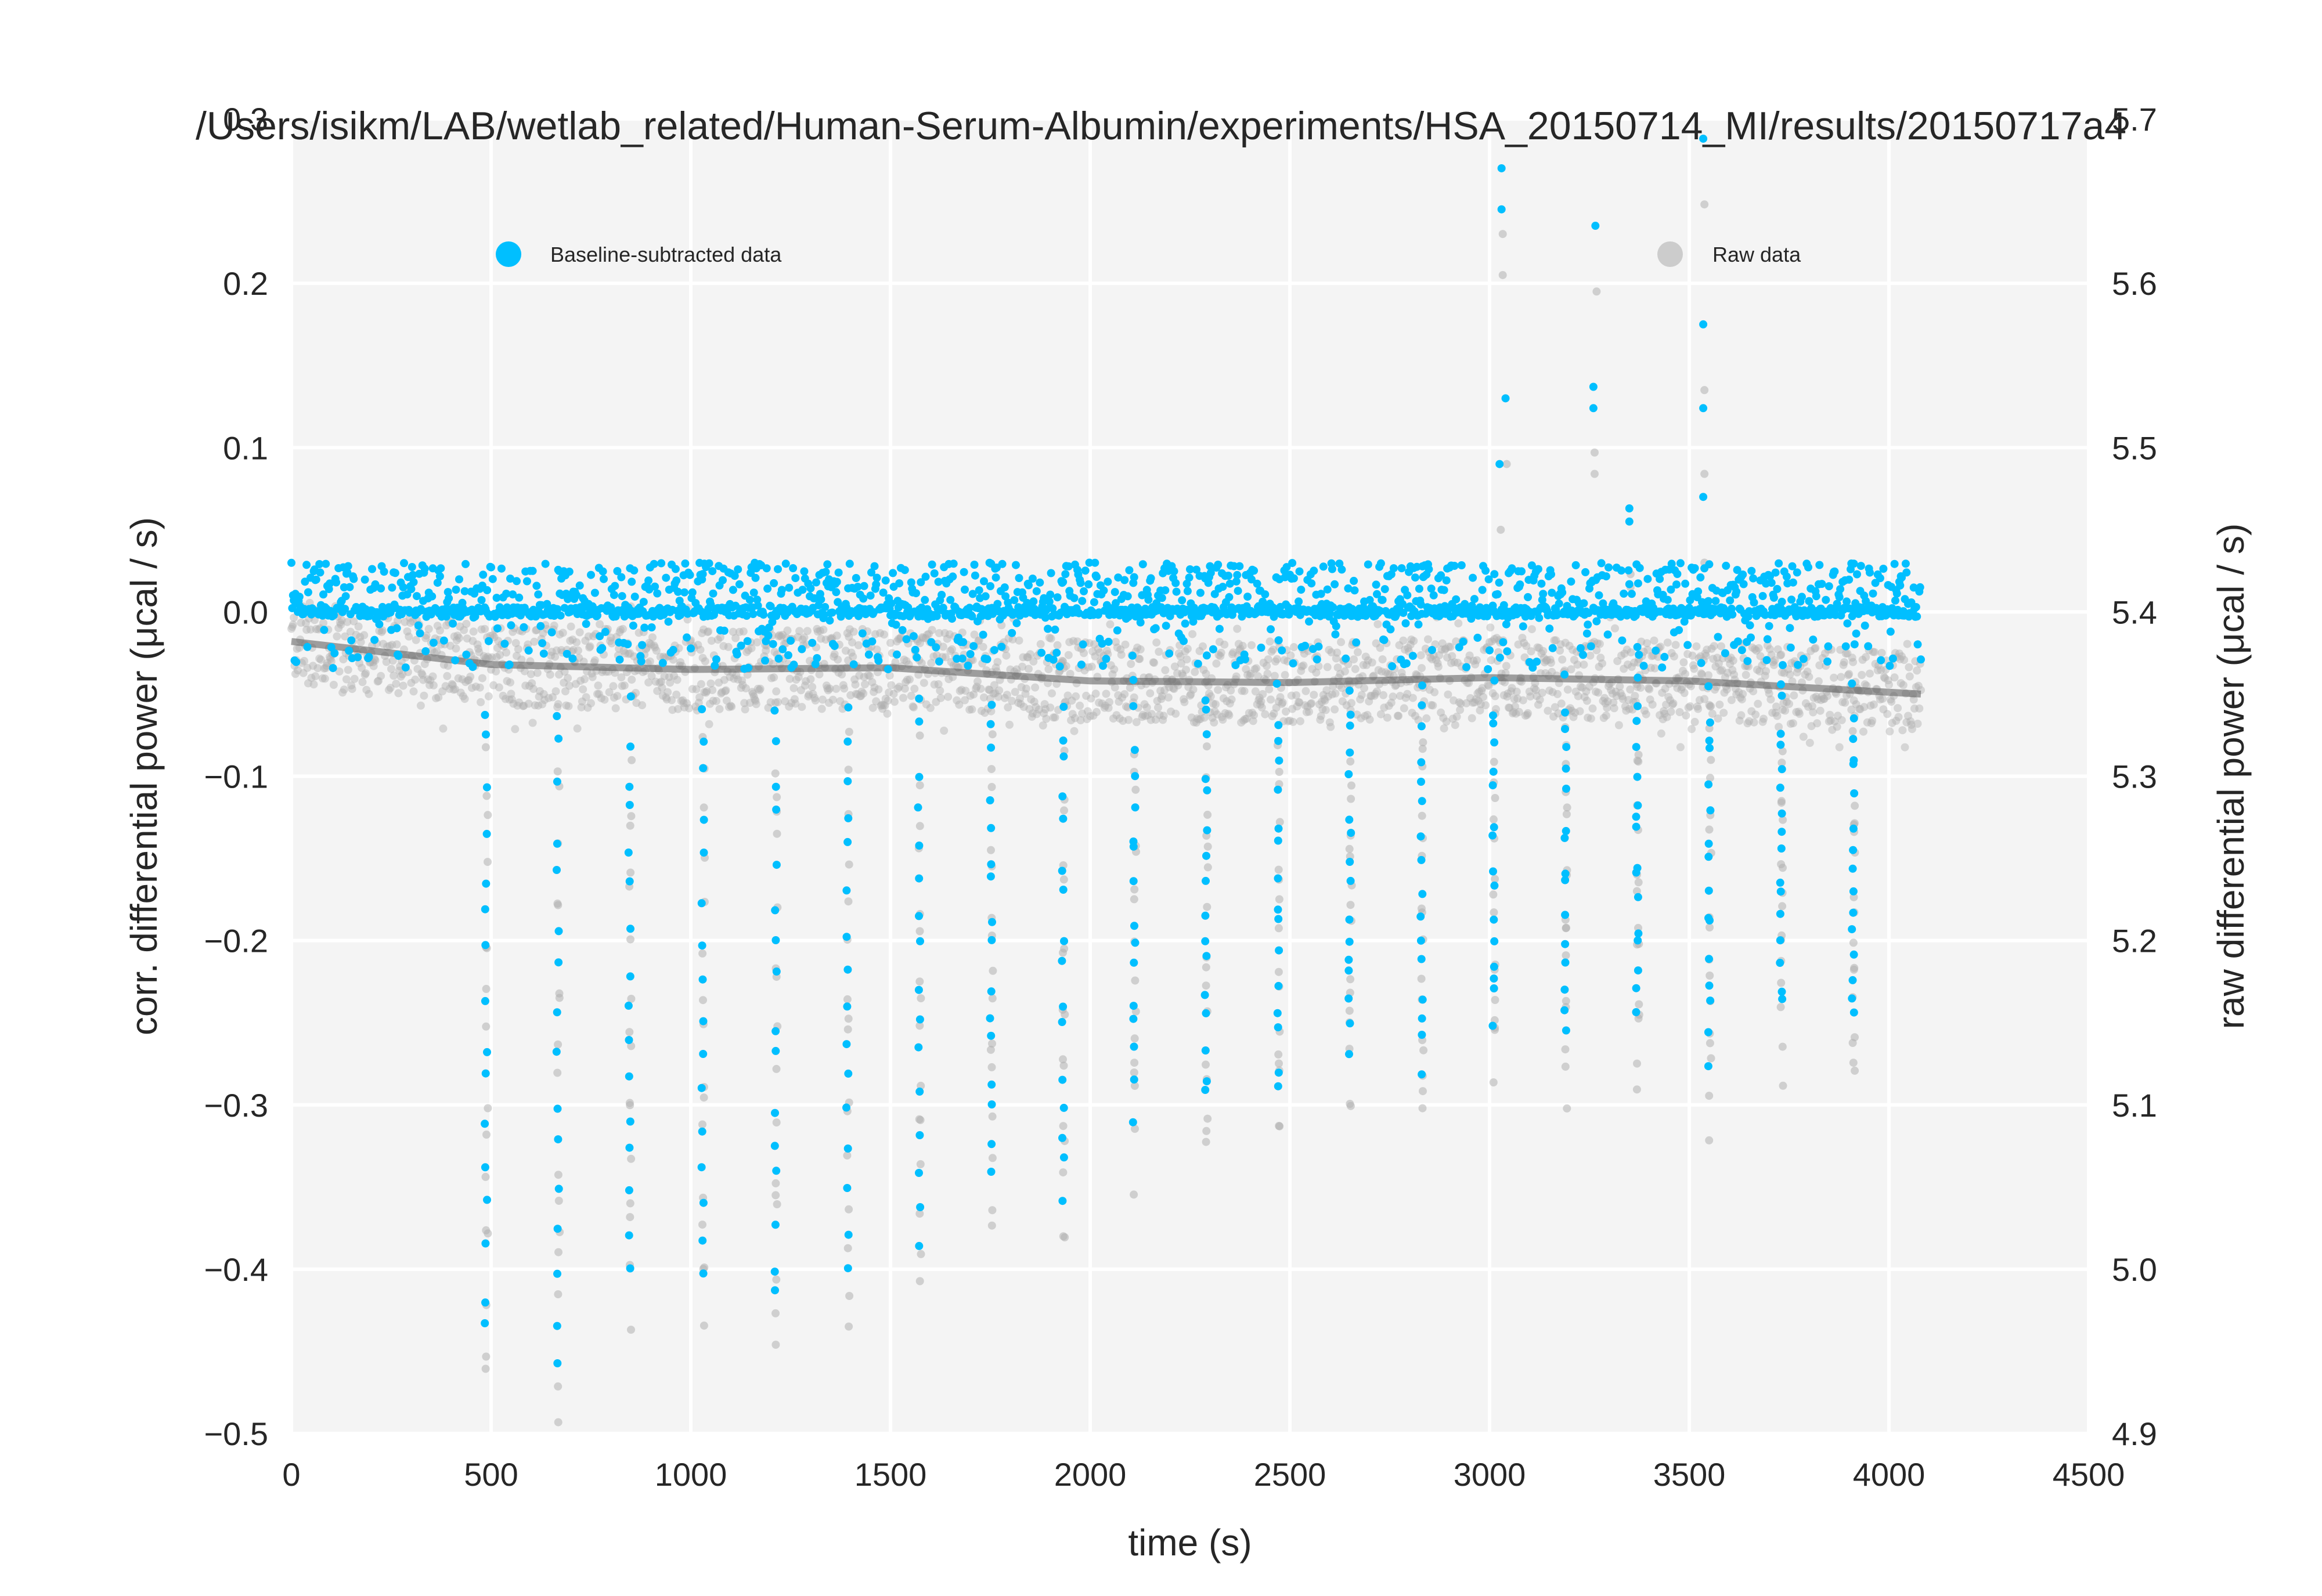 The height and width of the screenshot is (1596, 2322). Describe the element at coordinates (2134, 941) in the screenshot. I see `y2-tick-label: 5.2` at that location.